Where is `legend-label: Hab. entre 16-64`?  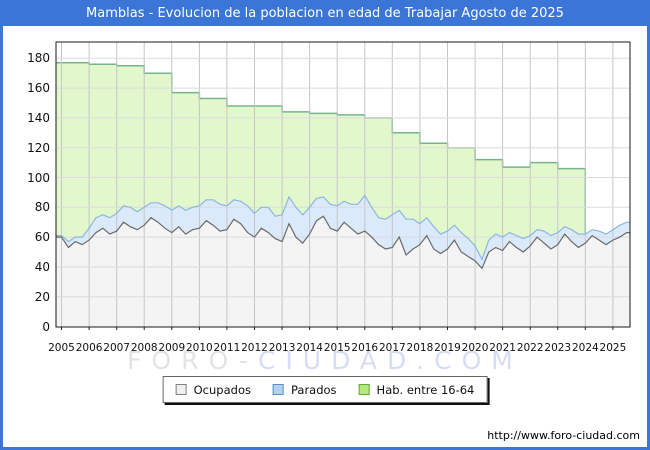 legend-label: Hab. entre 16-64 is located at coordinates (425, 389).